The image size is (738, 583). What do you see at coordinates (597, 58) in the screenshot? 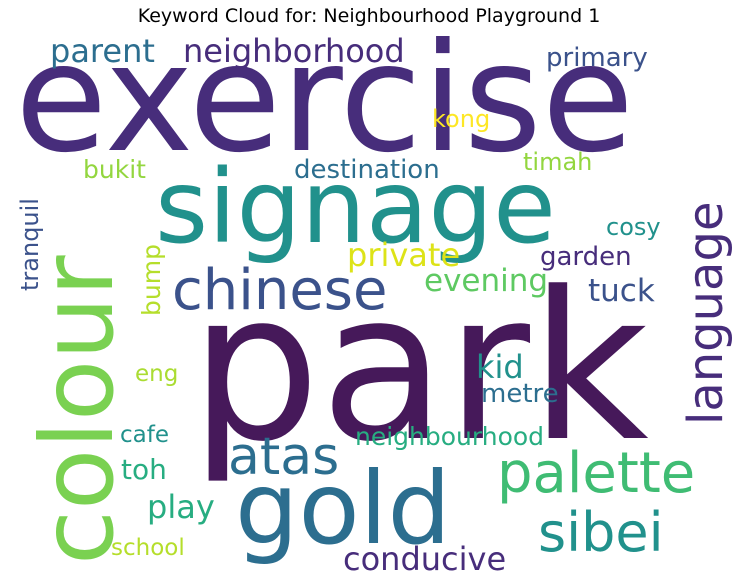
I see `word-primary: primary` at bounding box center [597, 58].